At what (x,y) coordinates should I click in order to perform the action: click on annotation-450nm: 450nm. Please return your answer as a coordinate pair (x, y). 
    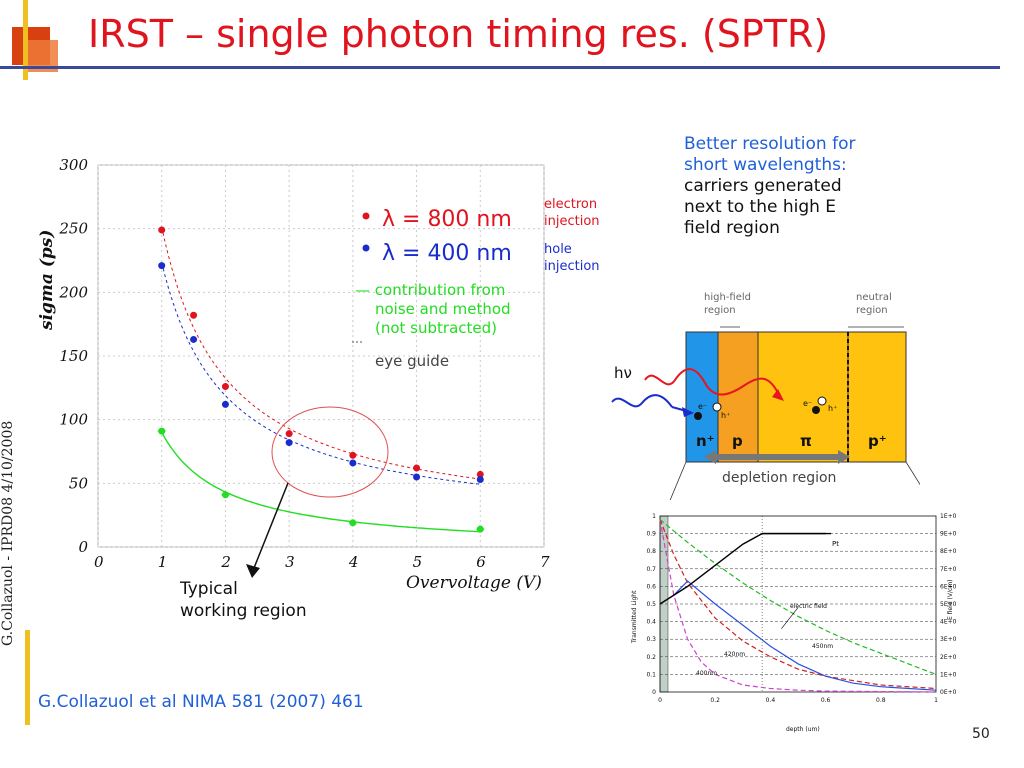
    Looking at the image, I should click on (822, 646).